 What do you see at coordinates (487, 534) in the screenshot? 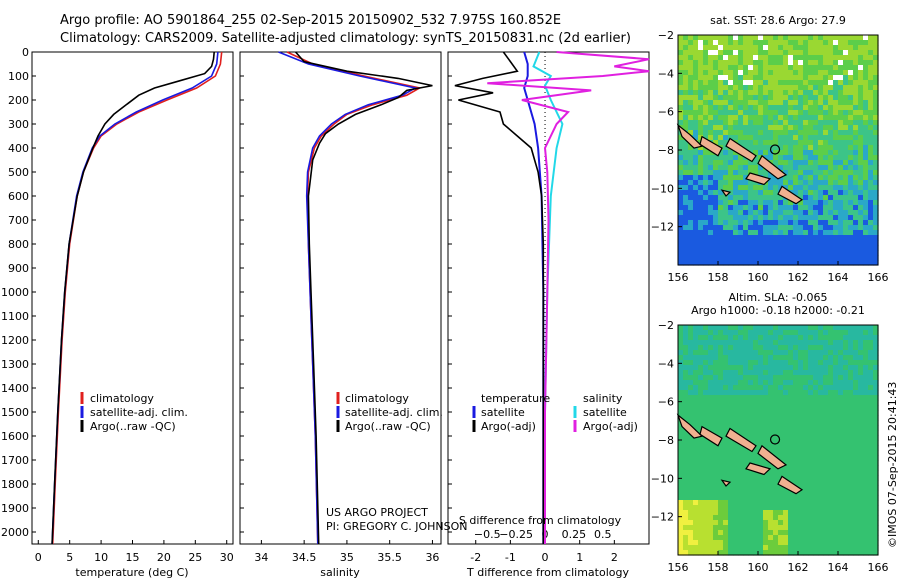
I see `s-tick-label: −0.5` at bounding box center [487, 534].